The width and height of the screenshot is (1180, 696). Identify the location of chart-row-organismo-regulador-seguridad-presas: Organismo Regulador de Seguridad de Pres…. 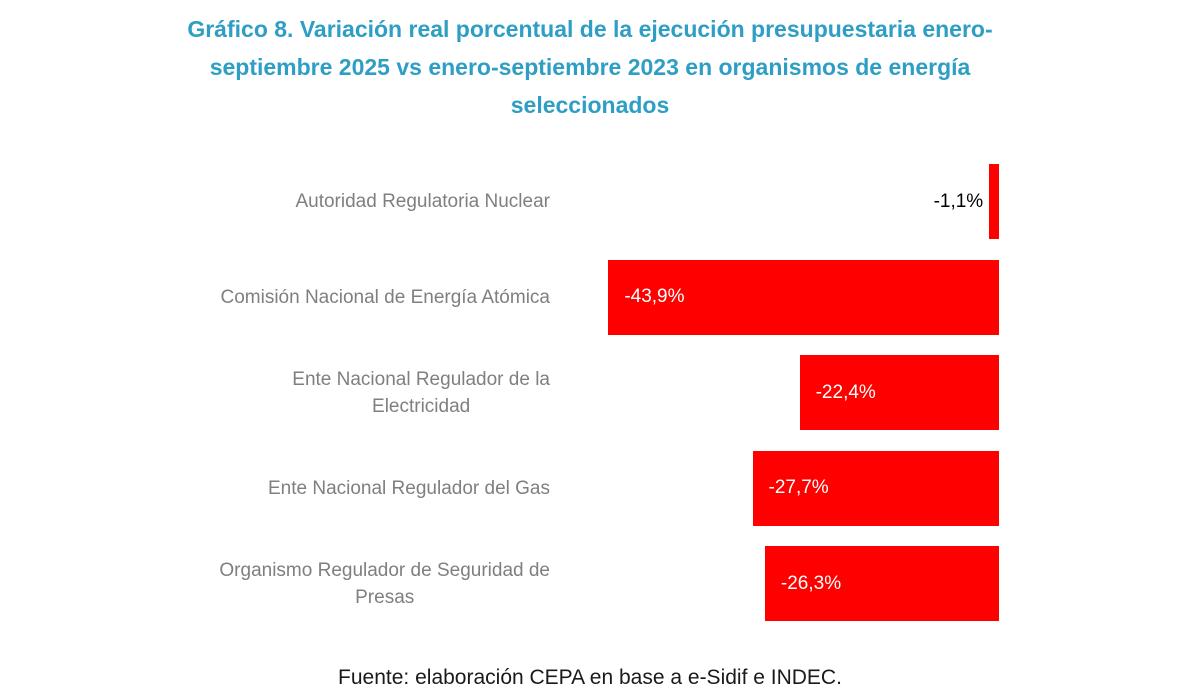
(590, 584).